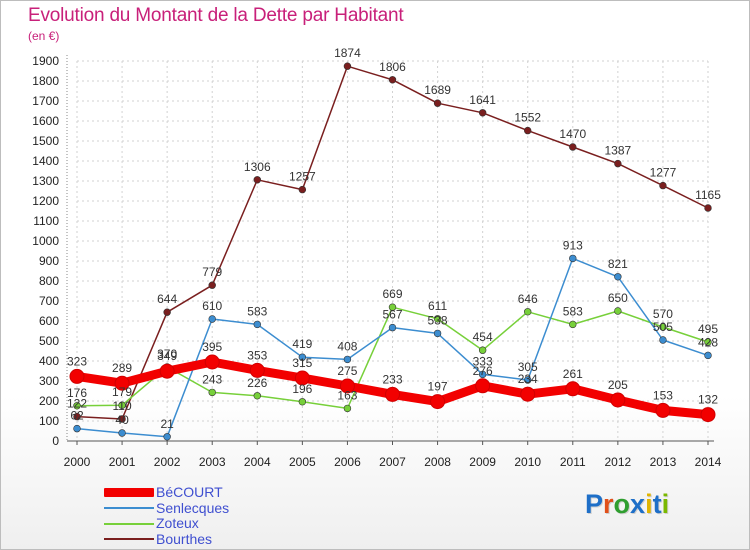 The image size is (750, 550). What do you see at coordinates (46, 221) in the screenshot?
I see `y-tick-label: 1100` at bounding box center [46, 221].